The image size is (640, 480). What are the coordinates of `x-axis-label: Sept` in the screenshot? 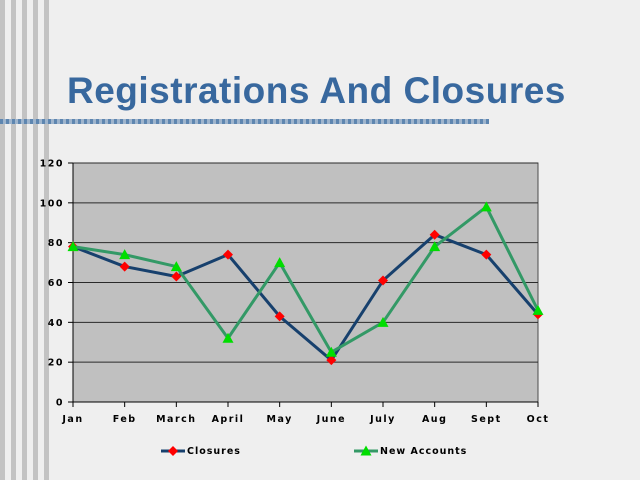 It's located at (486, 419).